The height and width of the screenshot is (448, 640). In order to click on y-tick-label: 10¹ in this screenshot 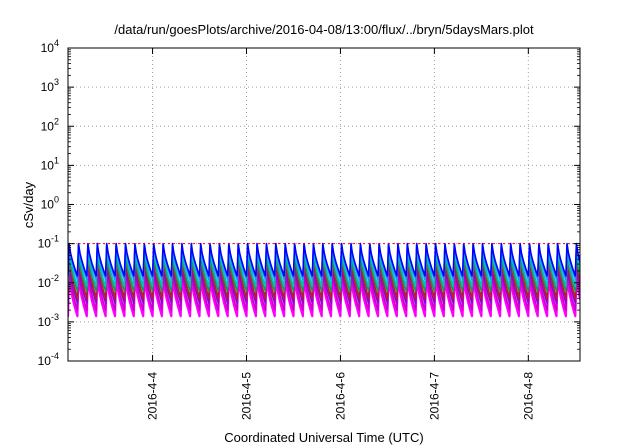, I will do `click(50, 163)`.